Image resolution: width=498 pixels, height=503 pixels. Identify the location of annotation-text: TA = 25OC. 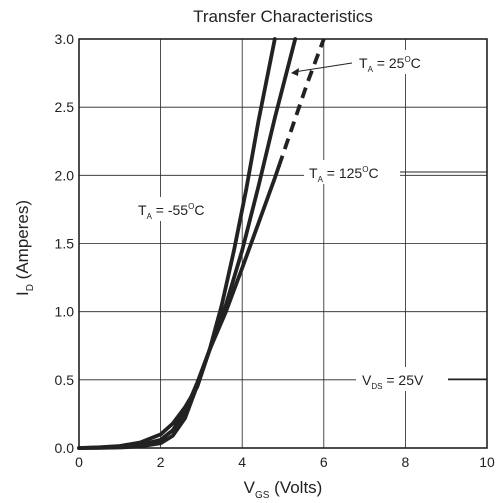
(390, 64).